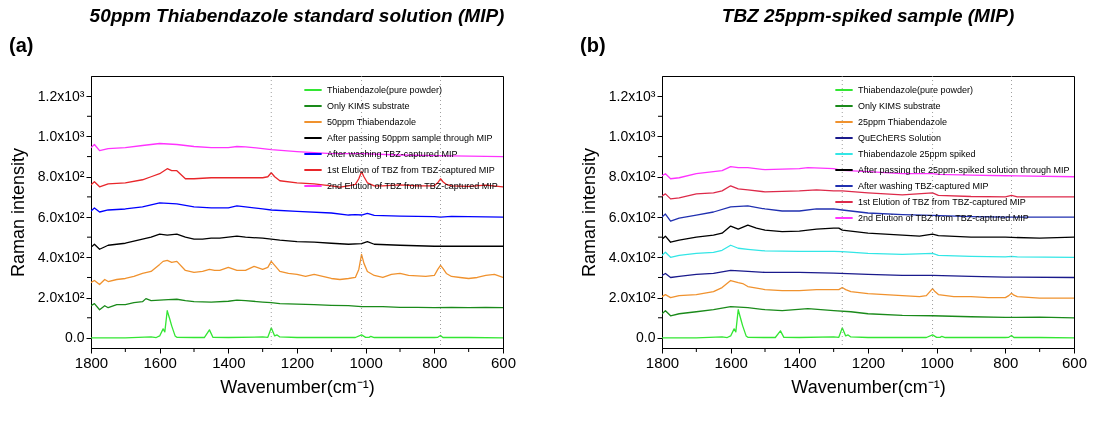 Image resolution: width=1116 pixels, height=421 pixels. Describe the element at coordinates (297, 15) in the screenshot. I see `chart-title: 50ppm Thiabendazole standard solution (MIP)` at that location.